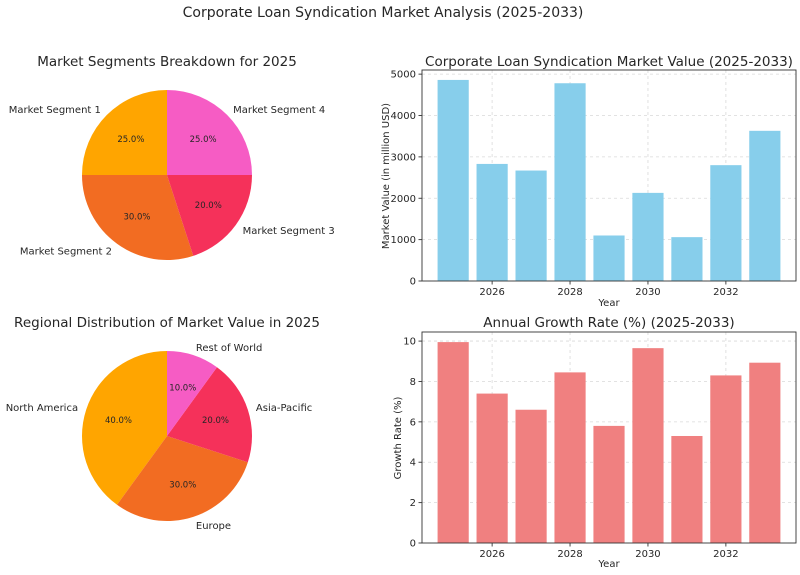 Image resolution: width=800 pixels, height=575 pixels. Describe the element at coordinates (403, 157) in the screenshot. I see `y-tick-label: 3000` at that location.